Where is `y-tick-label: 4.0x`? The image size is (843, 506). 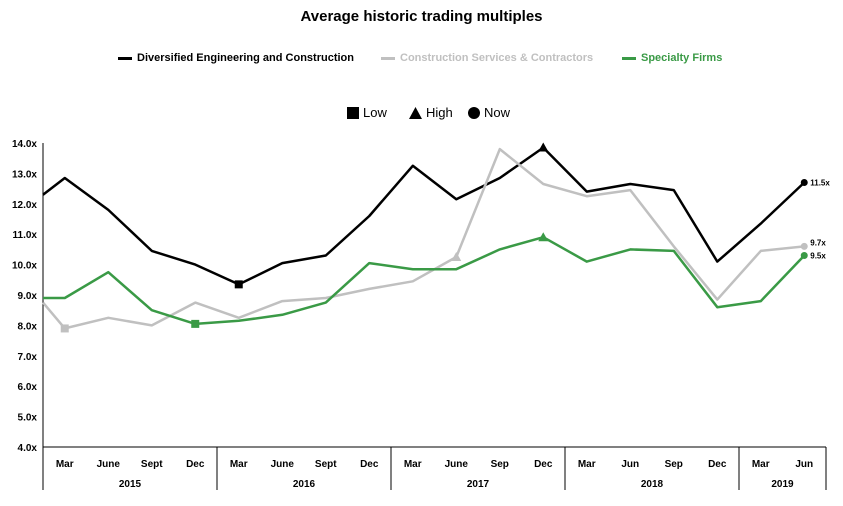 y-tick-label: 4.0x is located at coordinates (28, 448).